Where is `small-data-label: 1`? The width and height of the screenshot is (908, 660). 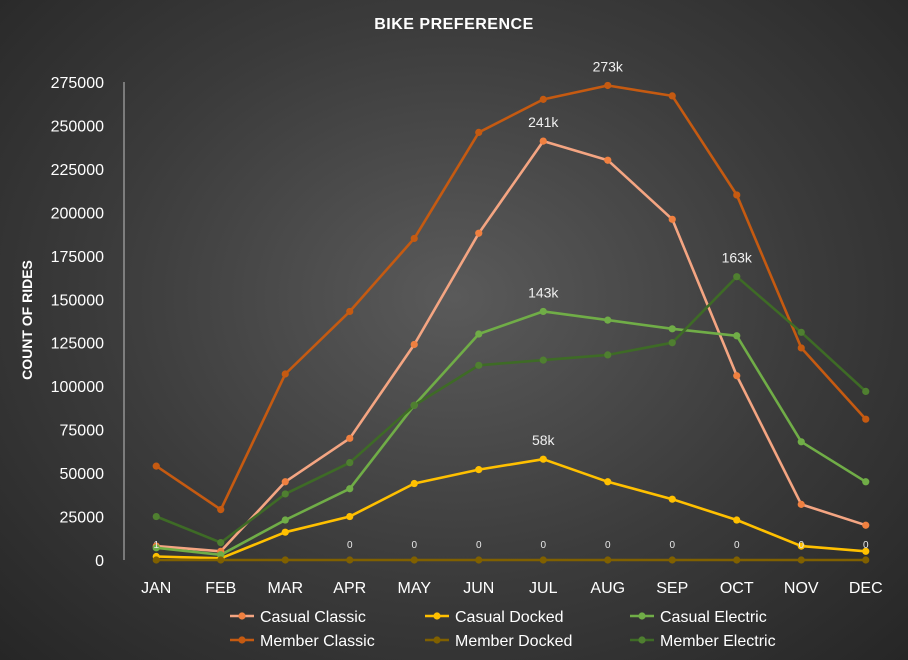
small-data-label: 1 is located at coordinates (156, 545).